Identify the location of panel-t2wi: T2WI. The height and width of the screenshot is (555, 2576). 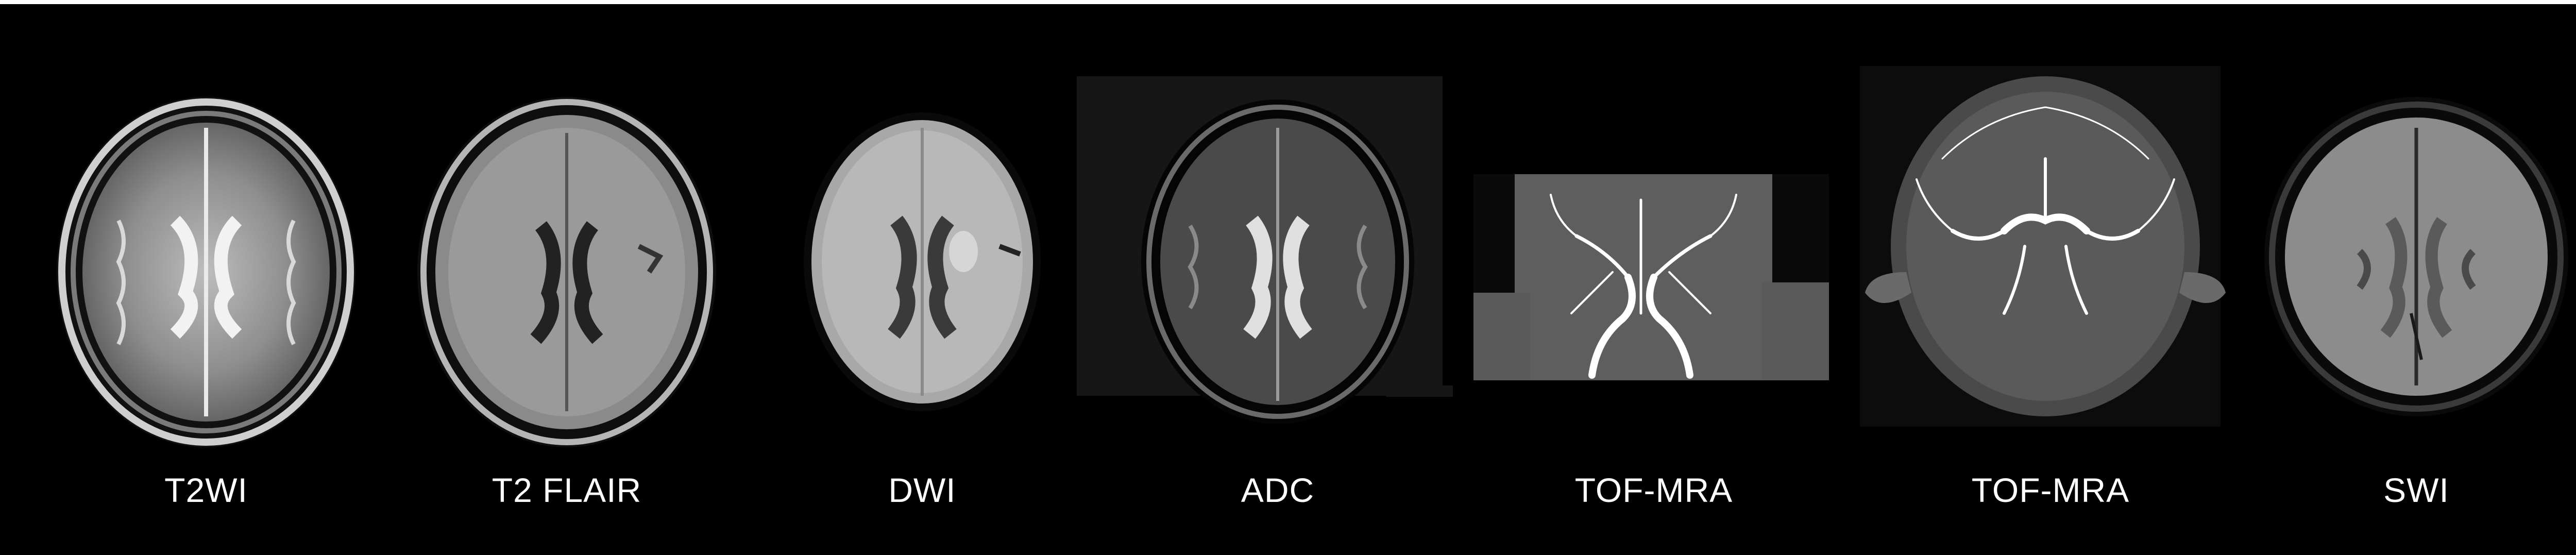
(206, 279).